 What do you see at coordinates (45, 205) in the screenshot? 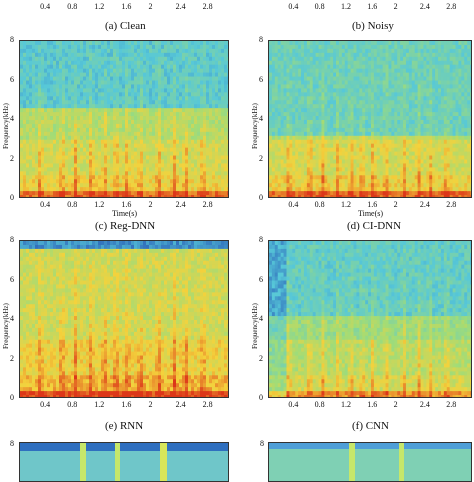
I see `x-tick-label: 0.4` at bounding box center [45, 205].